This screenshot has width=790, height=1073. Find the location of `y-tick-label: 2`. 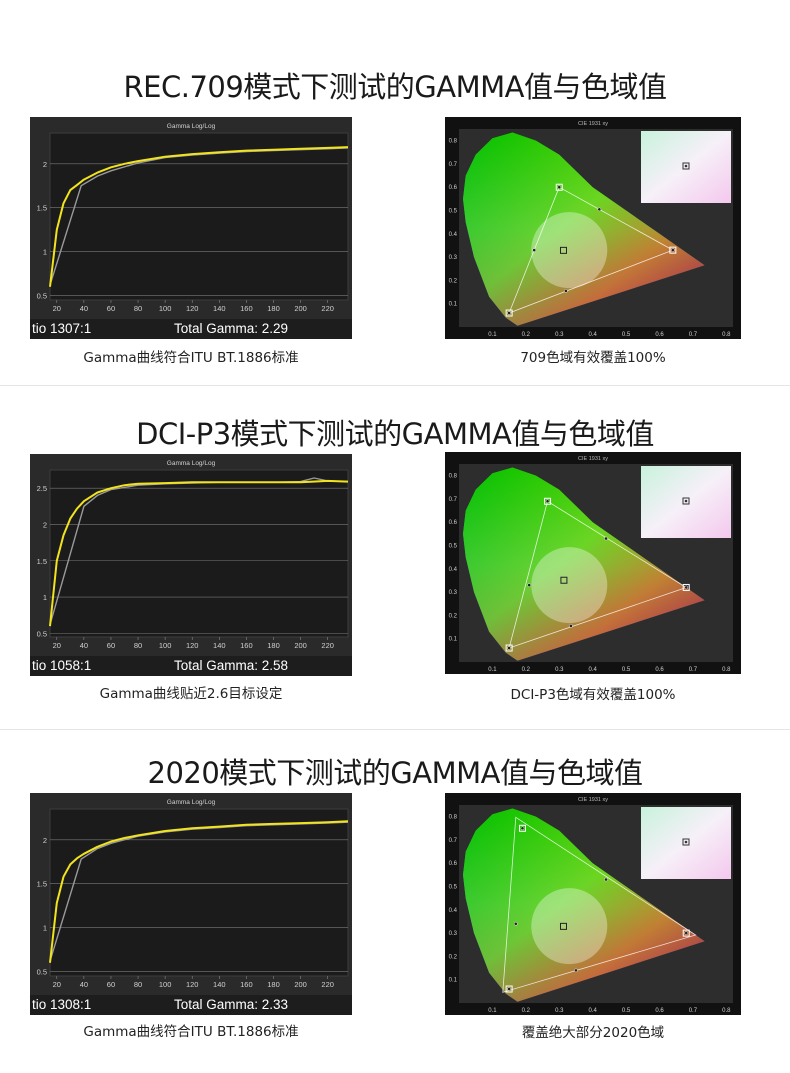

y-tick-label: 2 is located at coordinates (45, 164).